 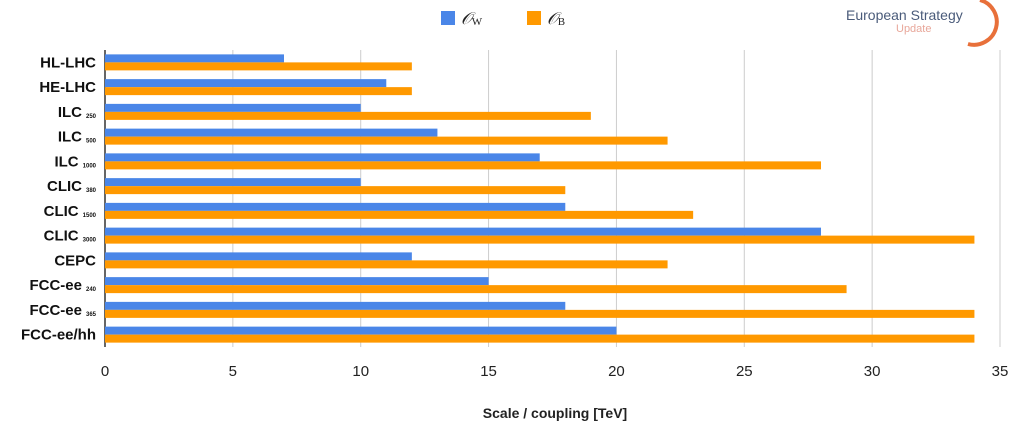 I want to click on legend-swatch-W, so click(x=448, y=18).